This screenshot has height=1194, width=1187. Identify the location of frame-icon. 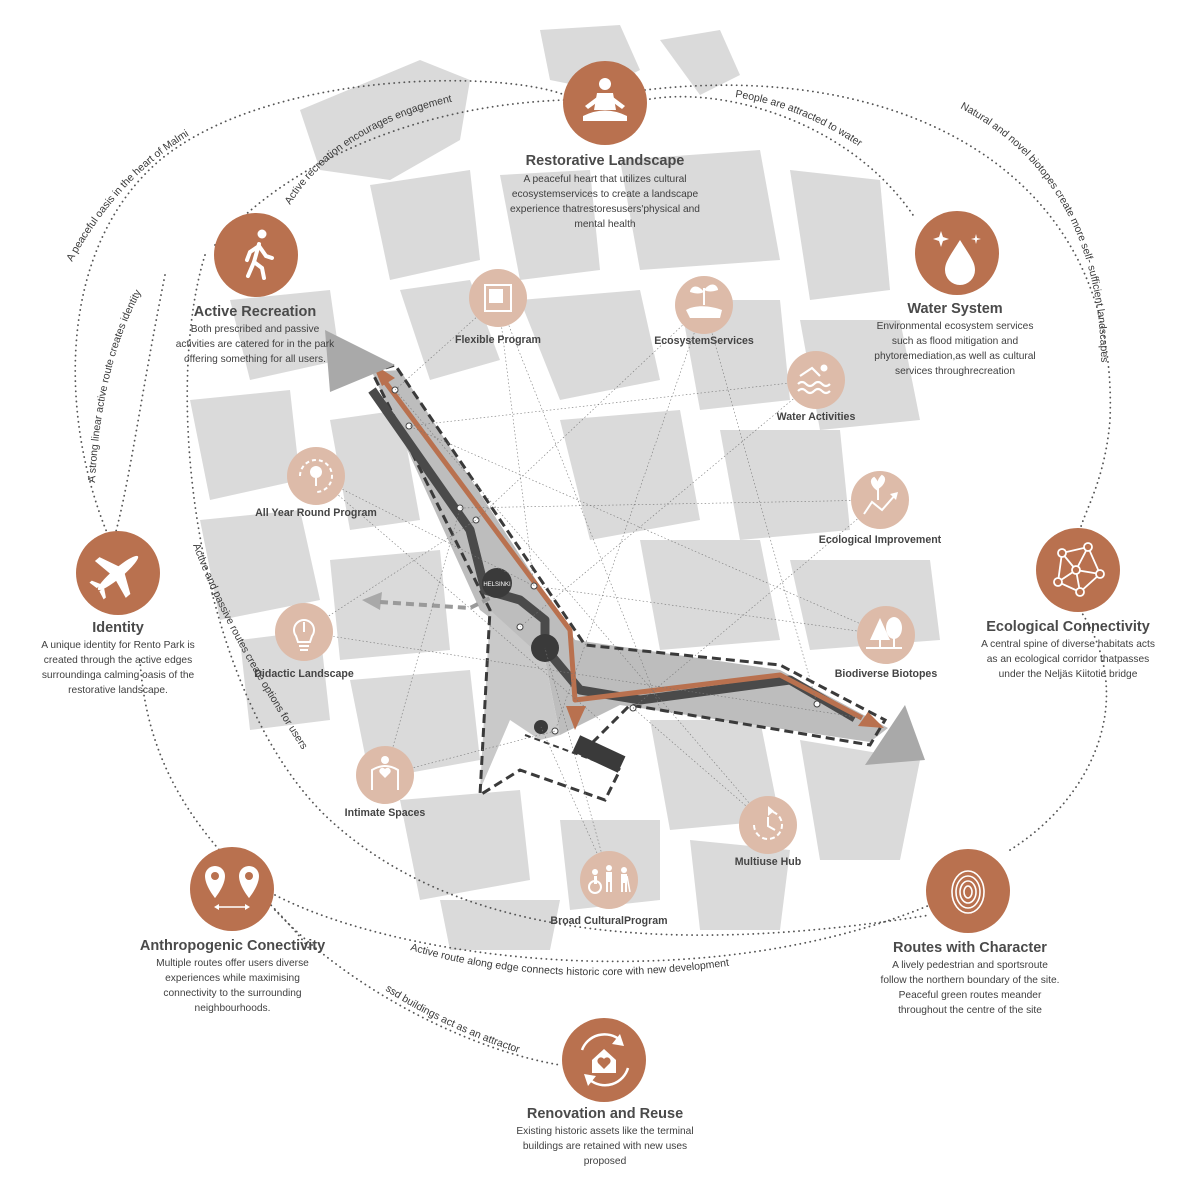
(498, 298).